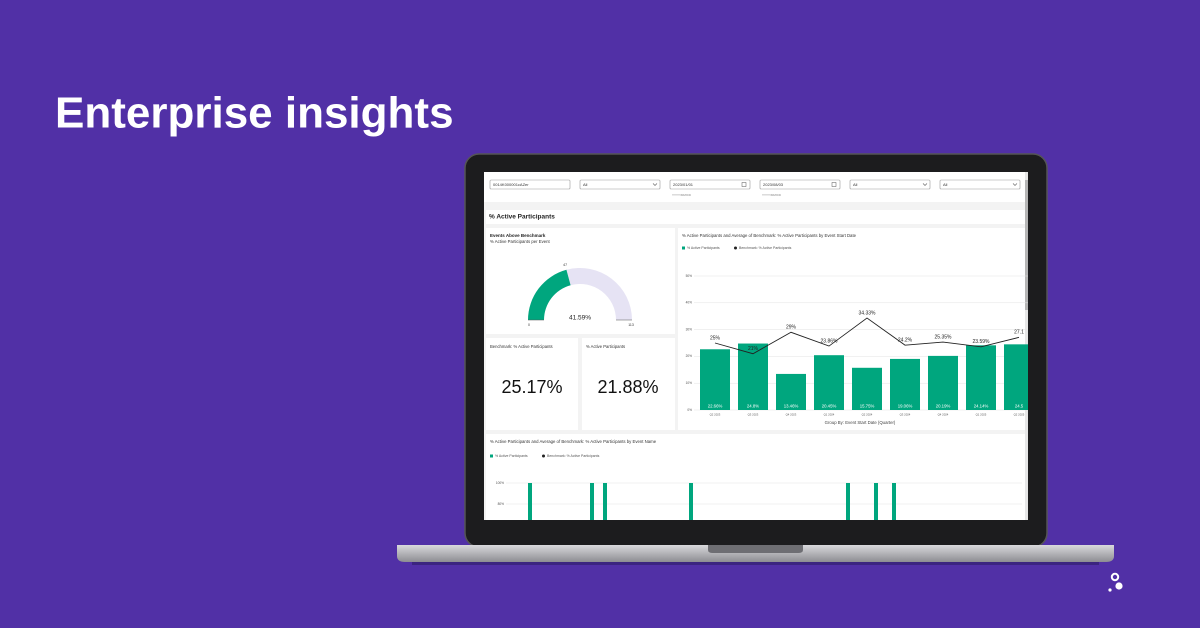  Describe the element at coordinates (689, 303) in the screenshot. I see `y-tick-label: 40%` at that location.